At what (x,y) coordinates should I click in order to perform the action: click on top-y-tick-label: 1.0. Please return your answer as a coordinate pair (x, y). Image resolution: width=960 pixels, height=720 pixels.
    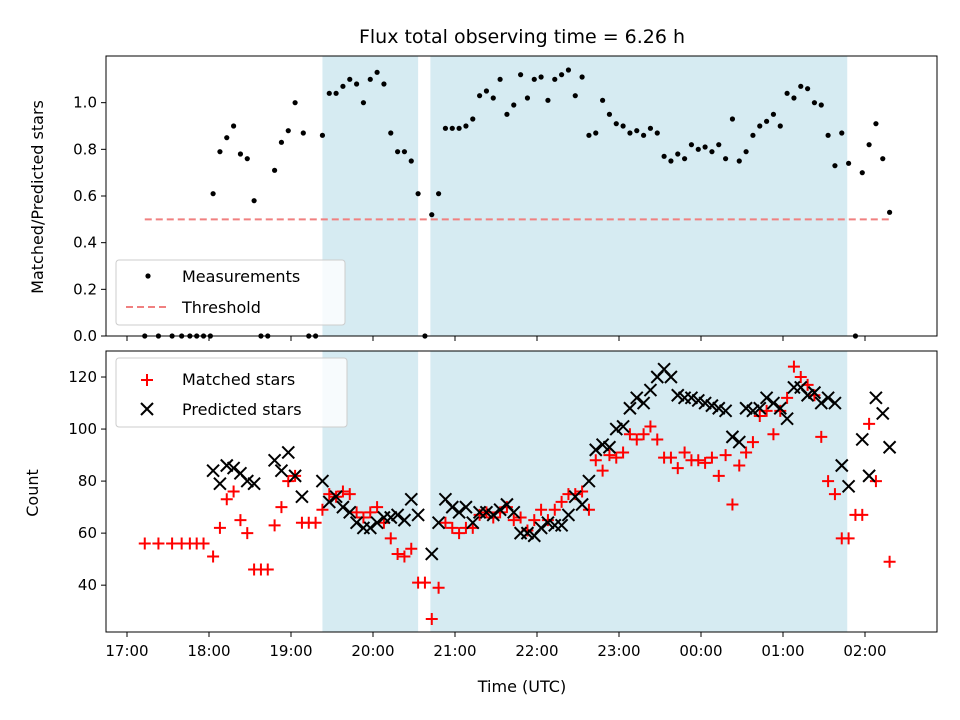
    Looking at the image, I should click on (85, 103).